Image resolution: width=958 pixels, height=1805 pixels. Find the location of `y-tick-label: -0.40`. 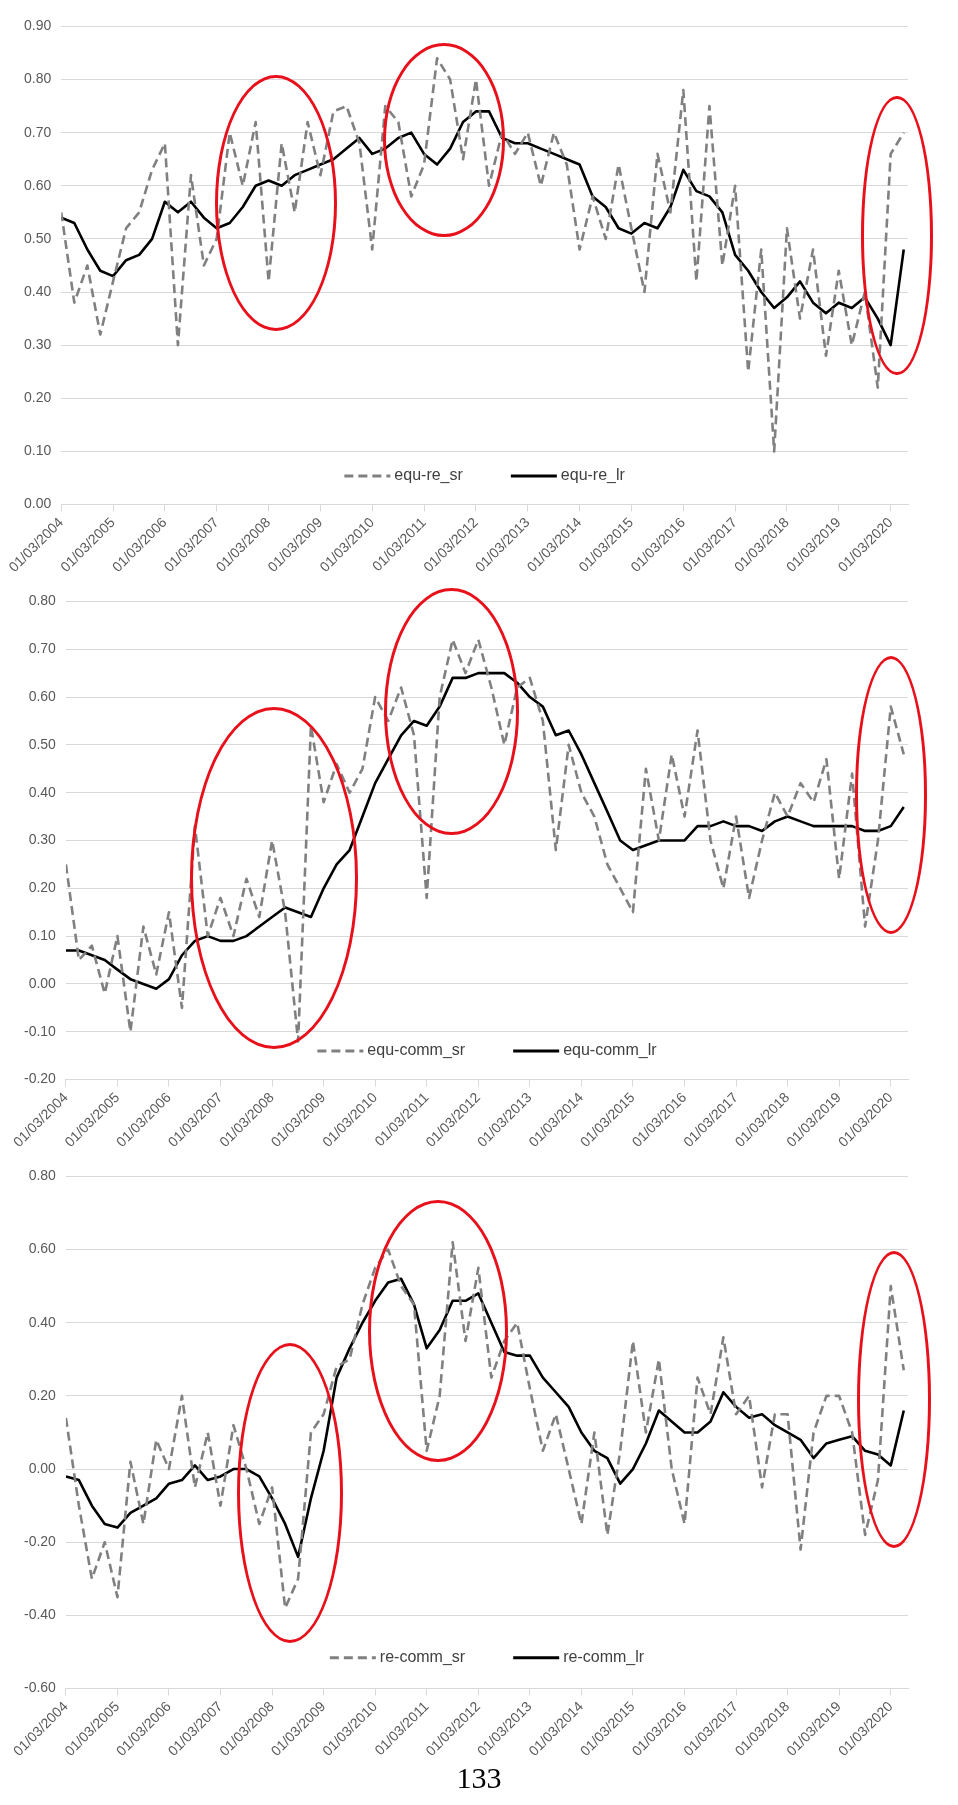

y-tick-label: -0.40 is located at coordinates (40, 1614).